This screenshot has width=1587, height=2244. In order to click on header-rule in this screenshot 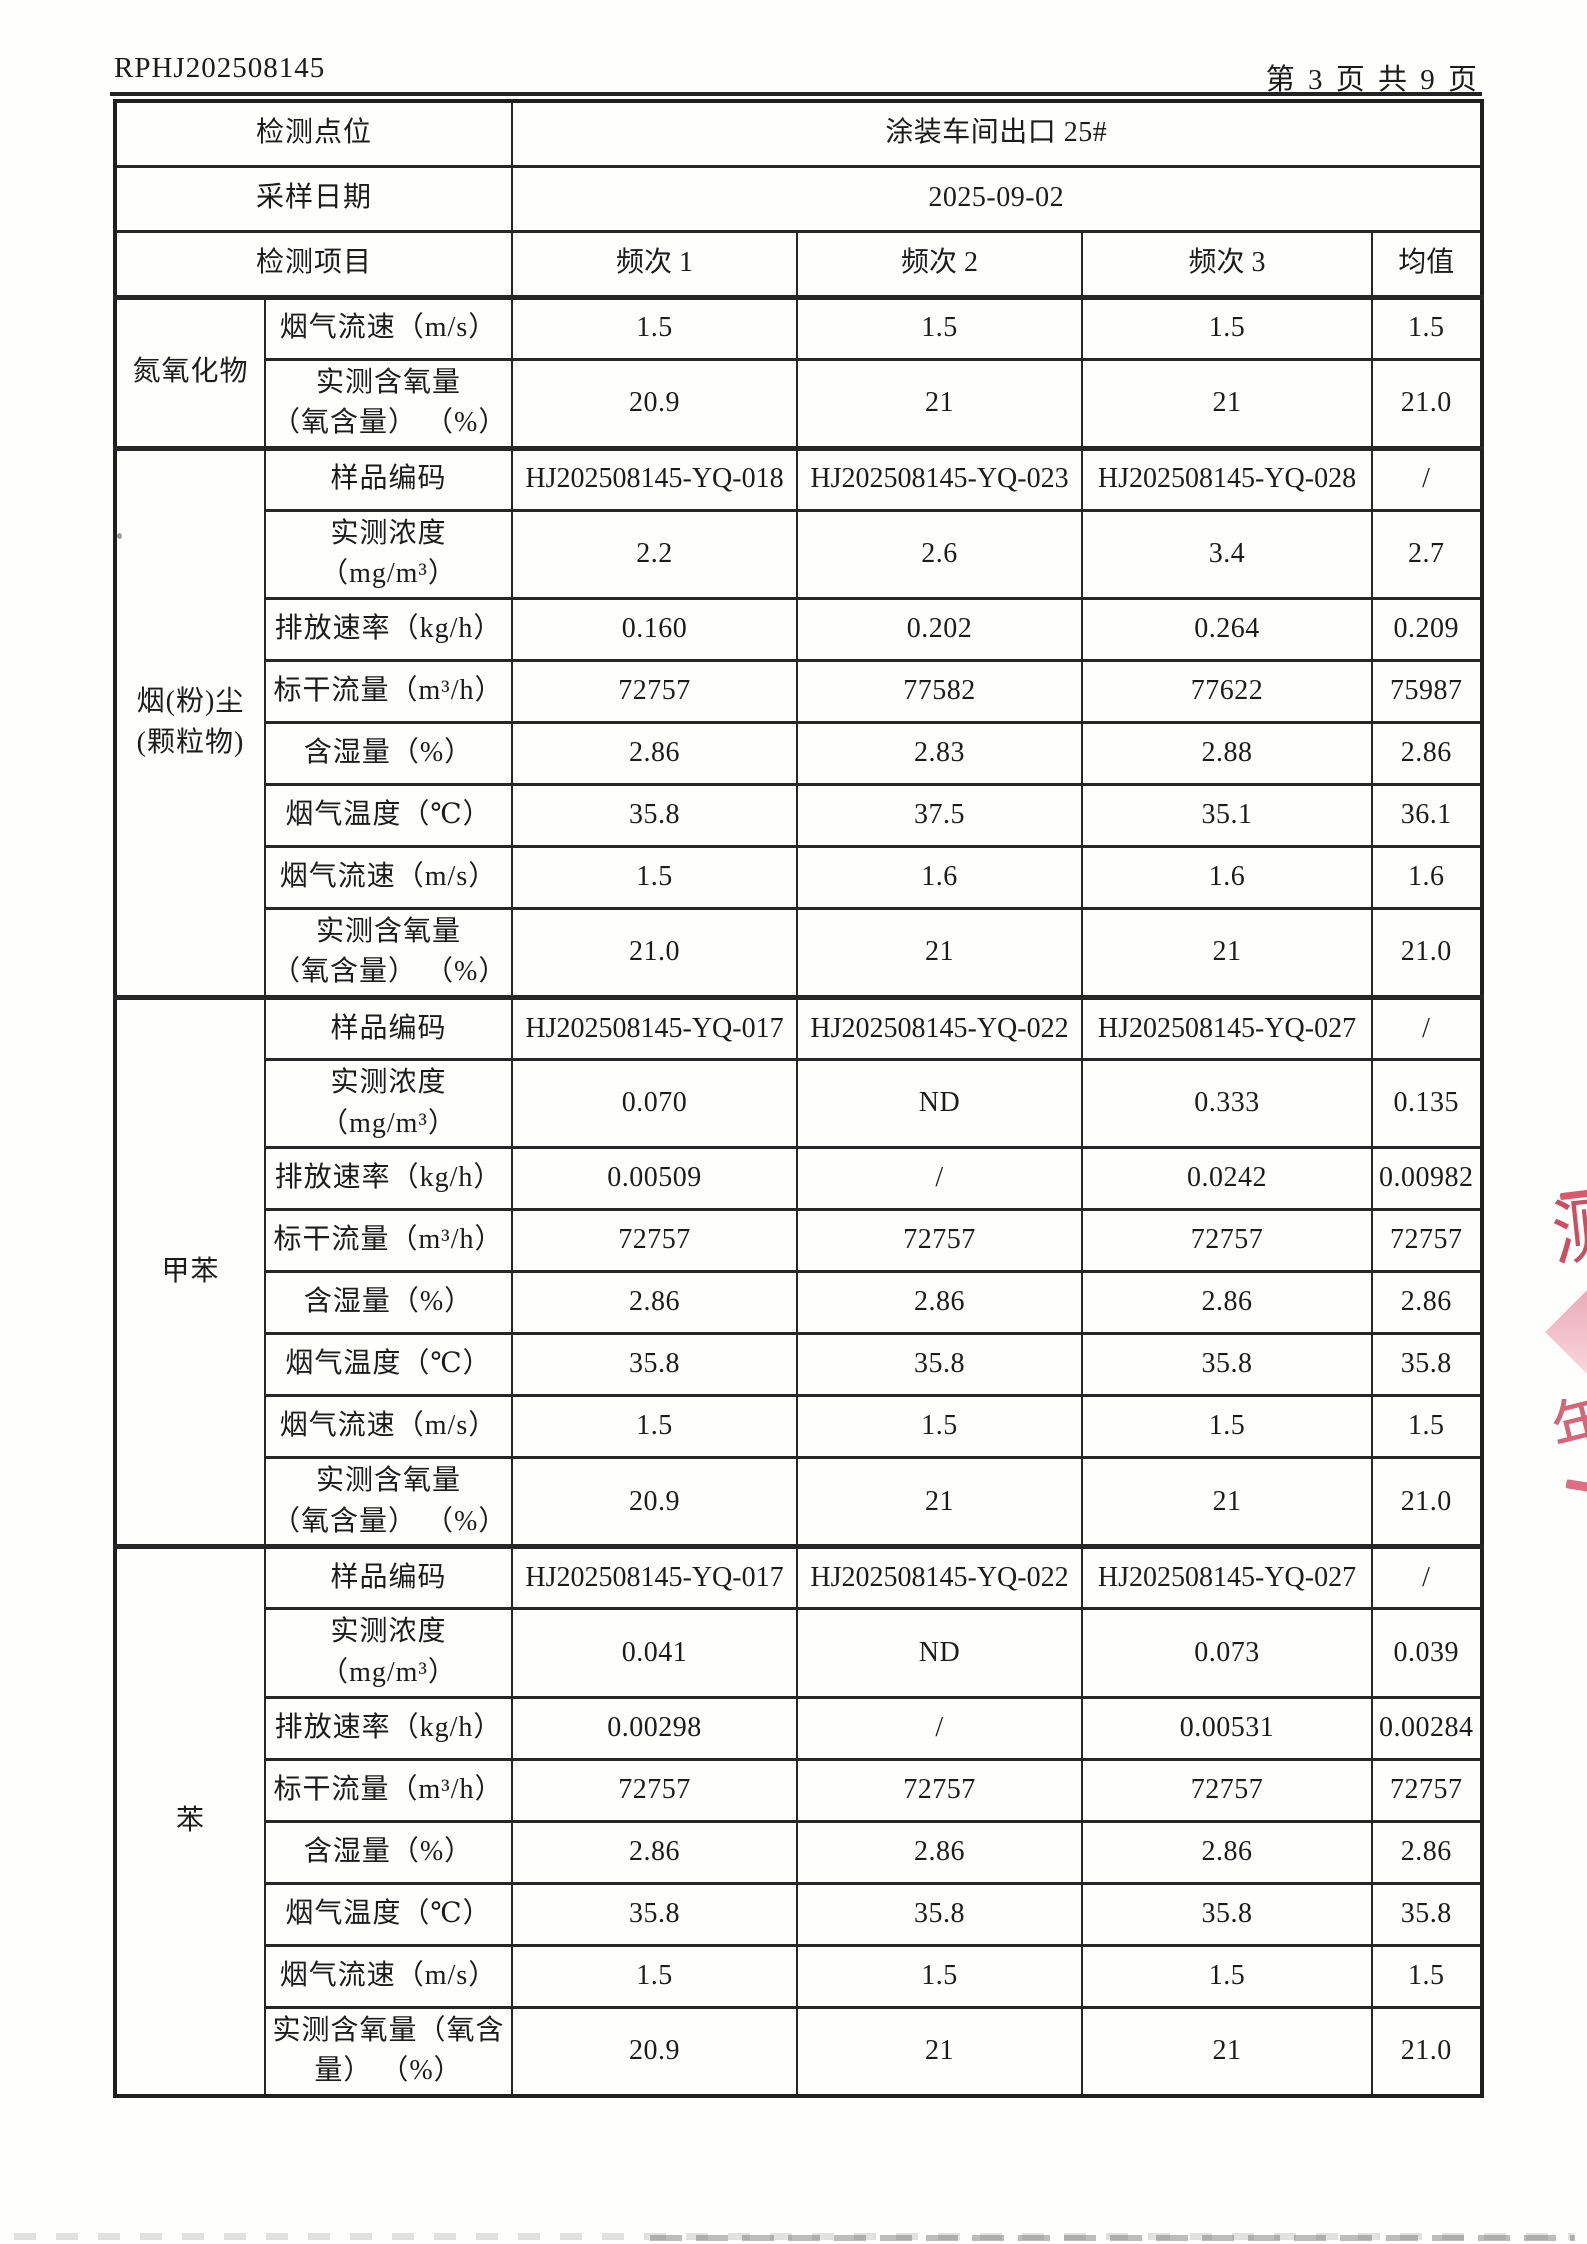, I will do `click(796, 94)`.